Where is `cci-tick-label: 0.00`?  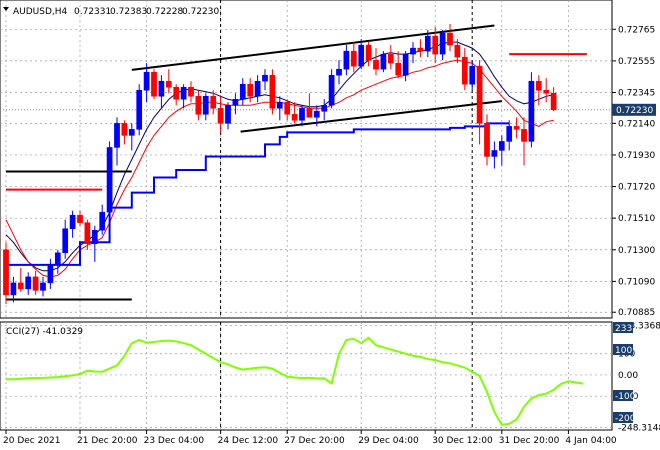
cci-tick-label: 0.00 is located at coordinates (628, 376).